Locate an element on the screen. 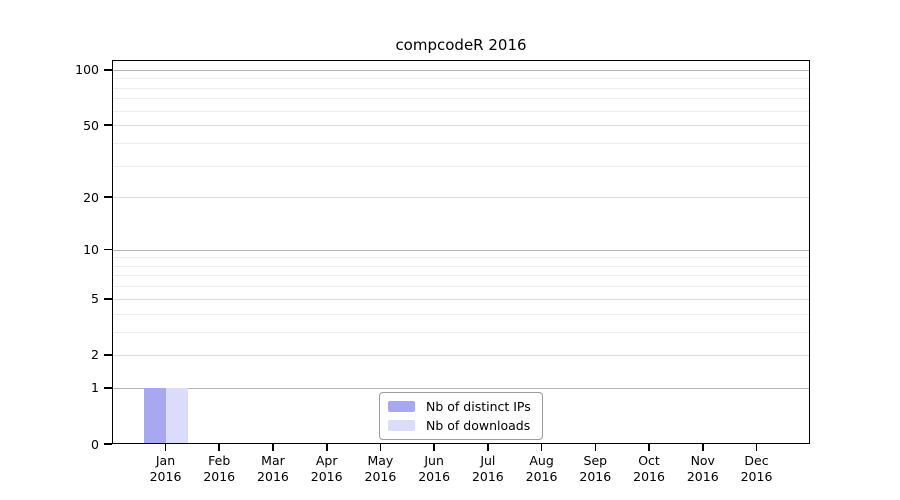  x-tick-month: Feb is located at coordinates (219, 460).